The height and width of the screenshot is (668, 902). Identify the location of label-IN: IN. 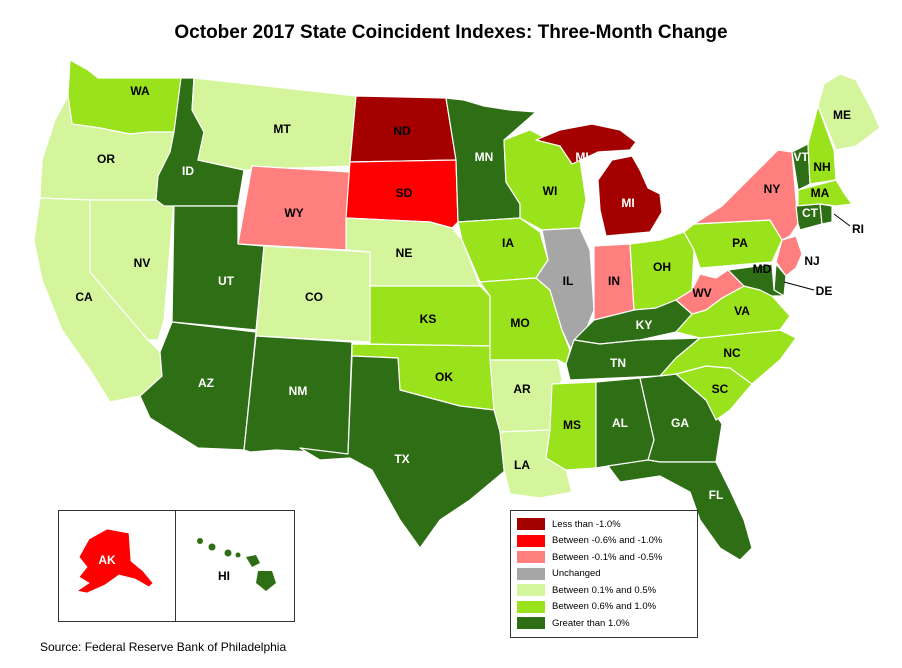
(614, 281).